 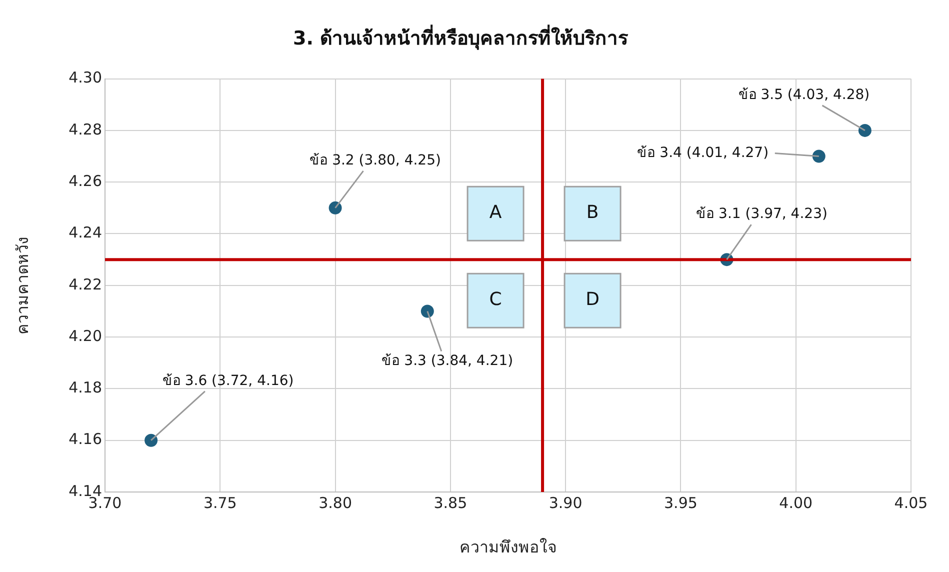 I want to click on x-tick-label: 3.75, so click(x=220, y=503).